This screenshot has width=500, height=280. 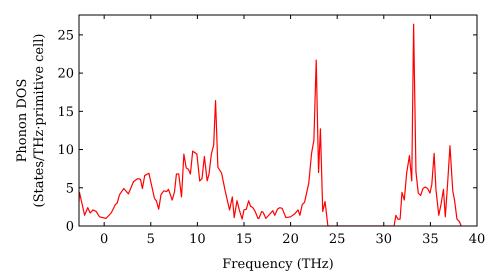 What do you see at coordinates (477, 239) in the screenshot?
I see `x-tick-label: 40` at bounding box center [477, 239].